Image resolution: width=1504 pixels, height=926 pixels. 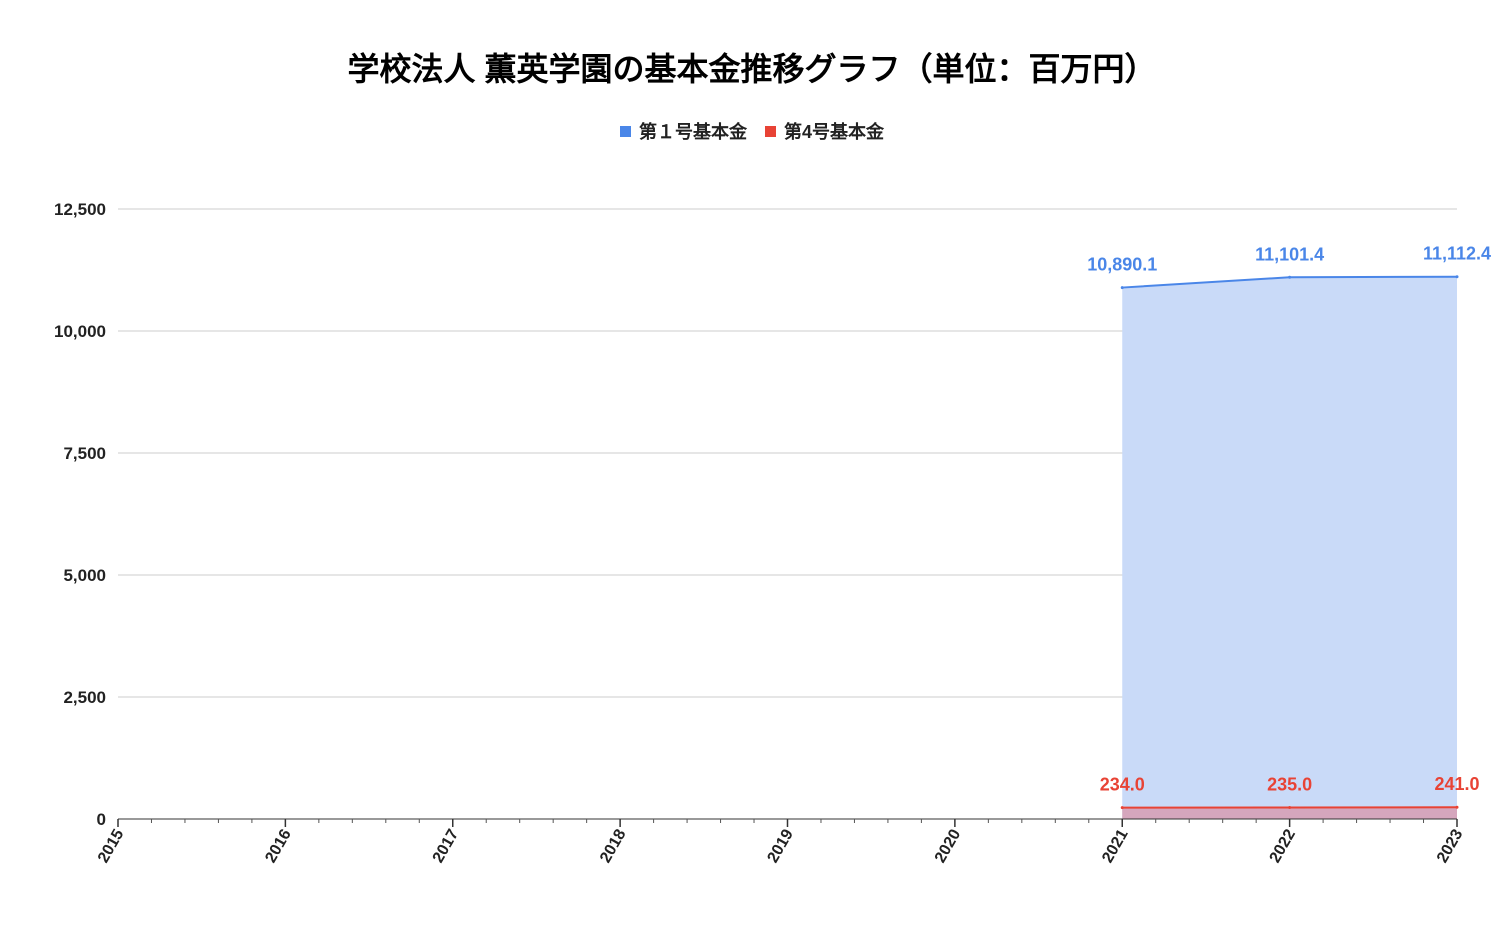 What do you see at coordinates (780, 845) in the screenshot?
I see `x-tick-label-2019: 2019` at bounding box center [780, 845].